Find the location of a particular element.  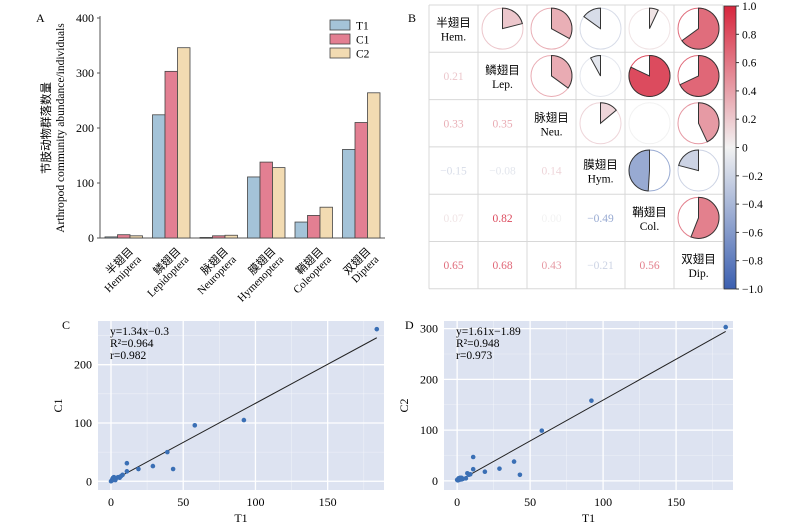

variable-label-abbr: Col. is located at coordinates (650, 227).